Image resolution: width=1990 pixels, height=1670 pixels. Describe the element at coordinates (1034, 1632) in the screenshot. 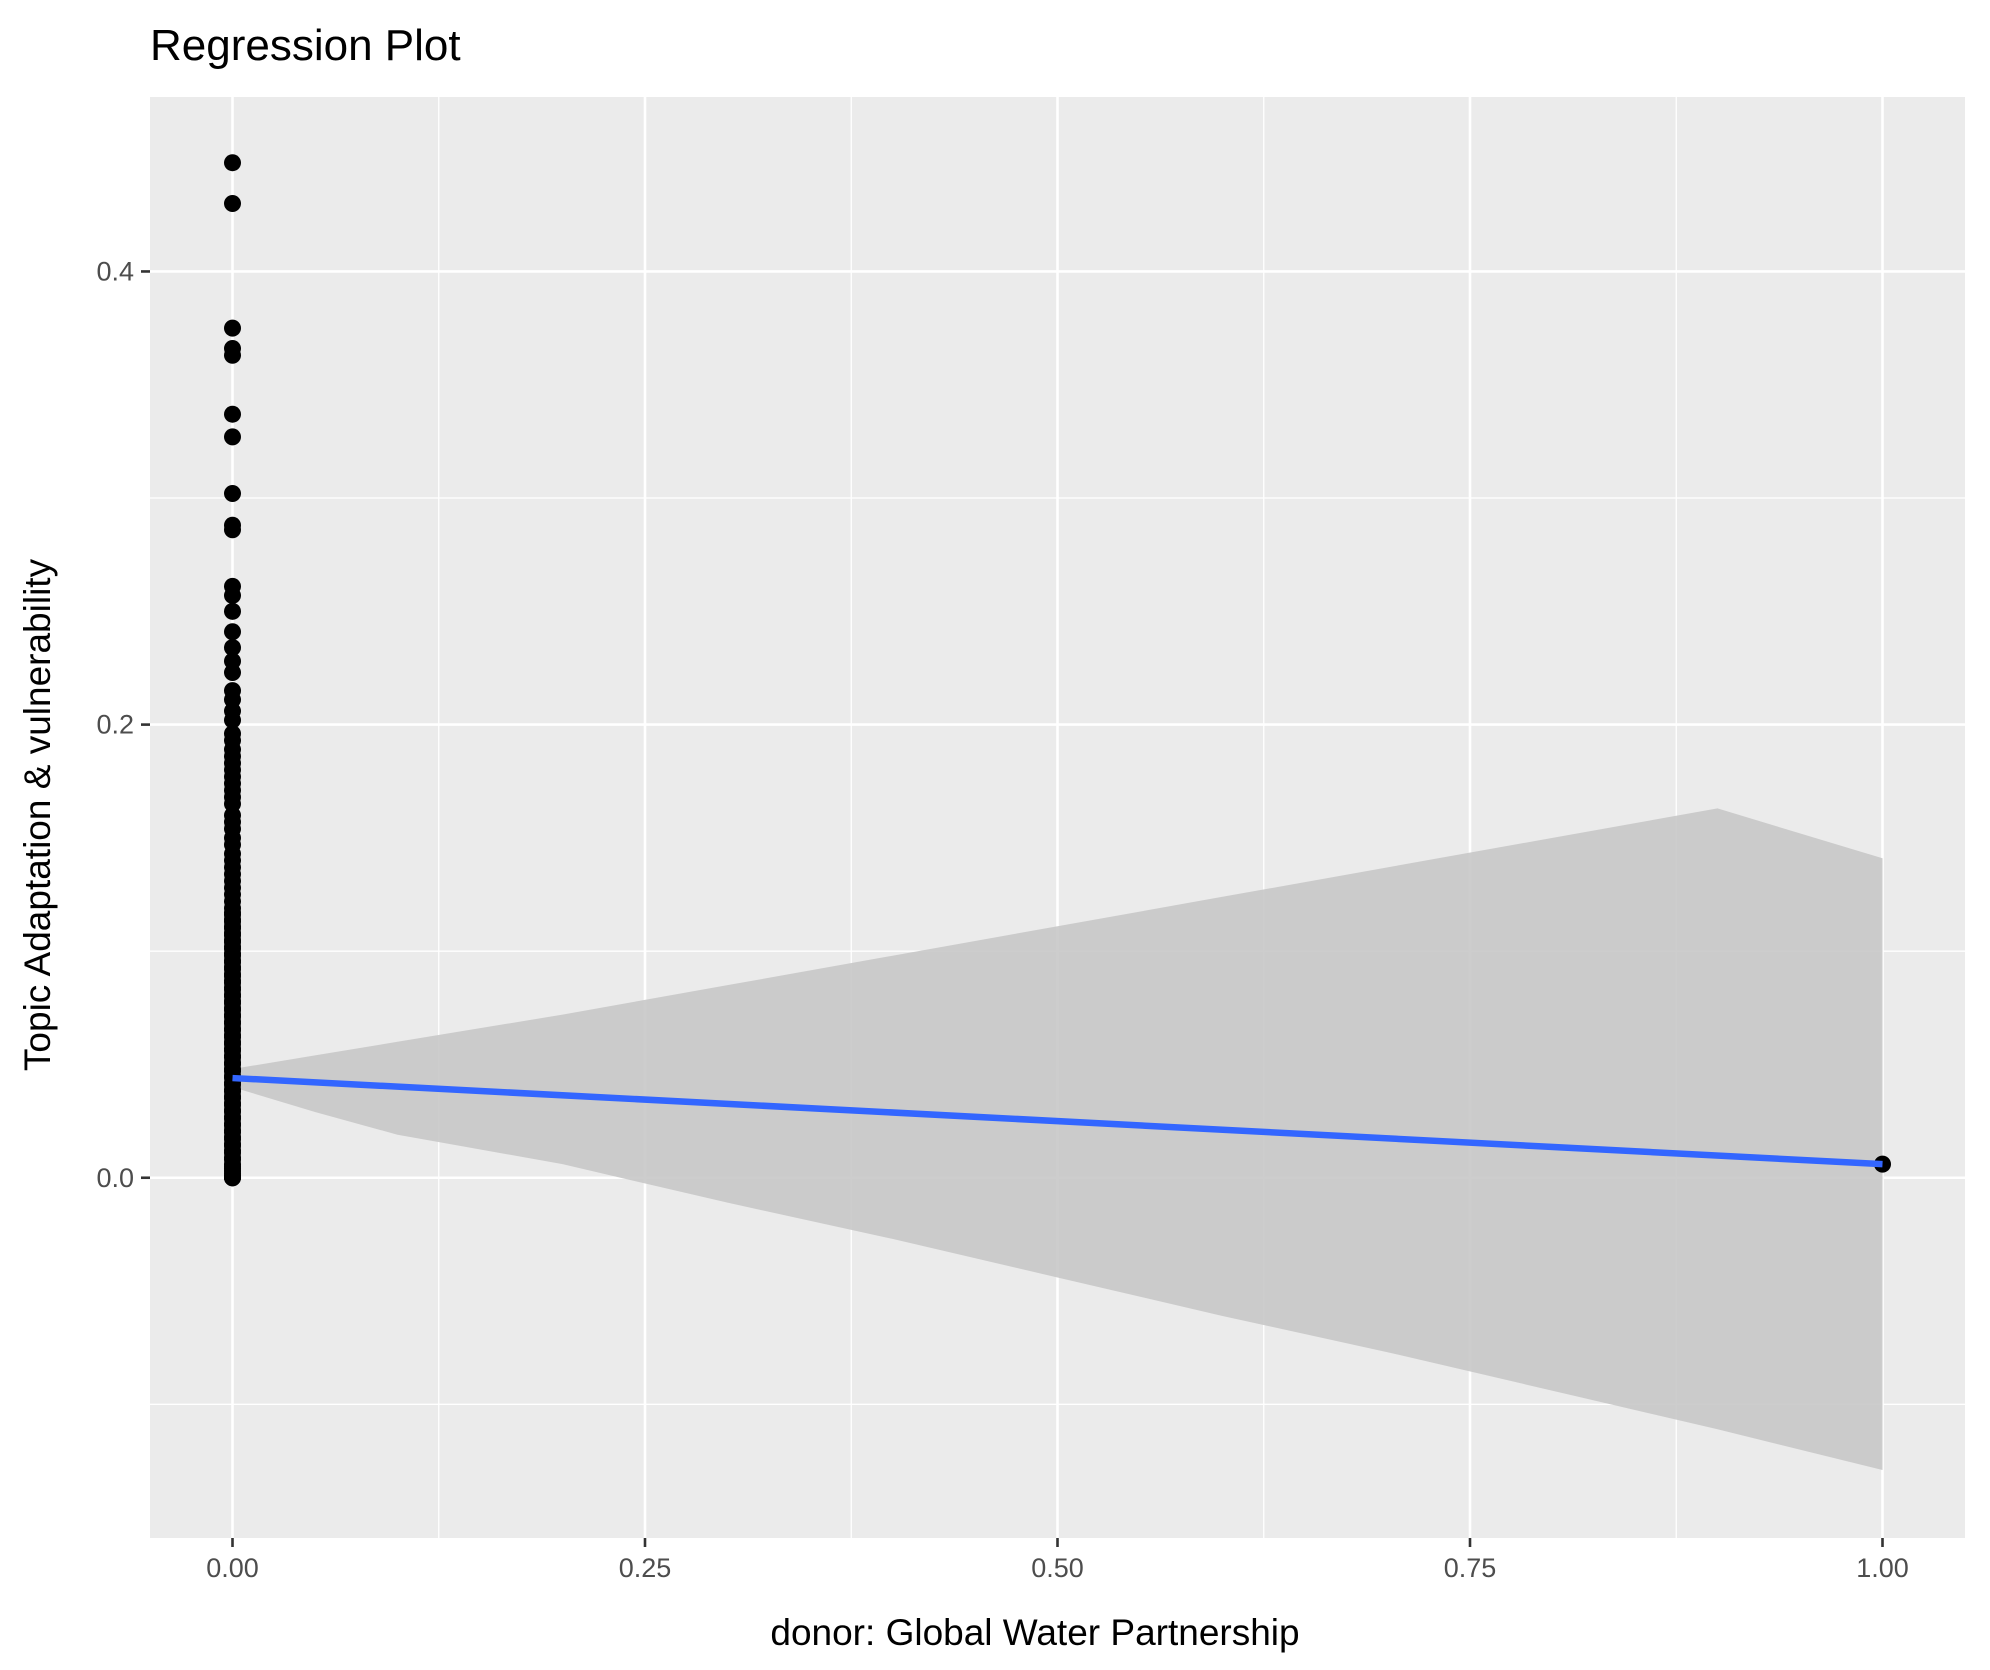

I see `x-axis-title: donor: Global Water Partnership` at that location.